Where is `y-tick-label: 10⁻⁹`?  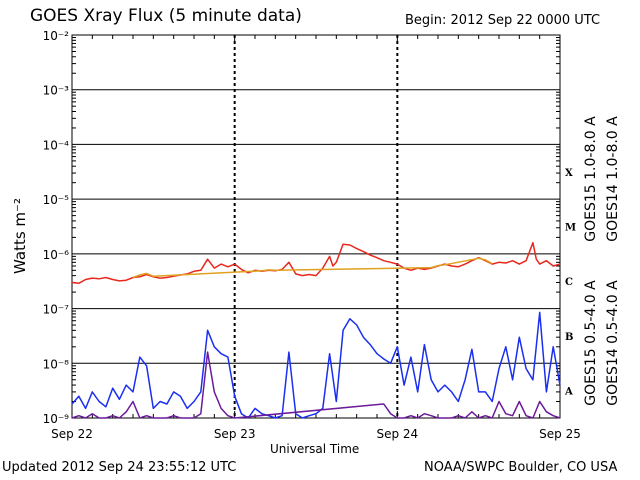 y-tick-label: 10⁻⁹ is located at coordinates (56, 419).